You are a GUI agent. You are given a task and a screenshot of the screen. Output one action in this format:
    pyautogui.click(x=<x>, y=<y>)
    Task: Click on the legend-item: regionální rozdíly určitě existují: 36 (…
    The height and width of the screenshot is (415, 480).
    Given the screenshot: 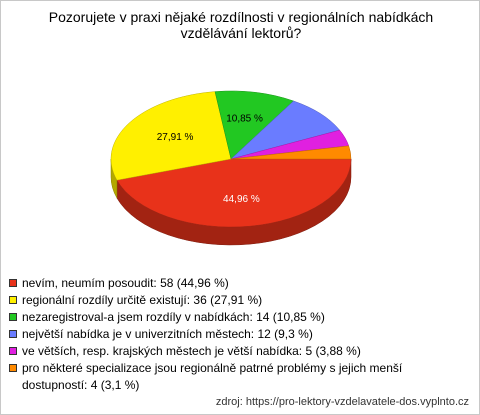 What is the action you would take?
    pyautogui.click(x=229, y=300)
    